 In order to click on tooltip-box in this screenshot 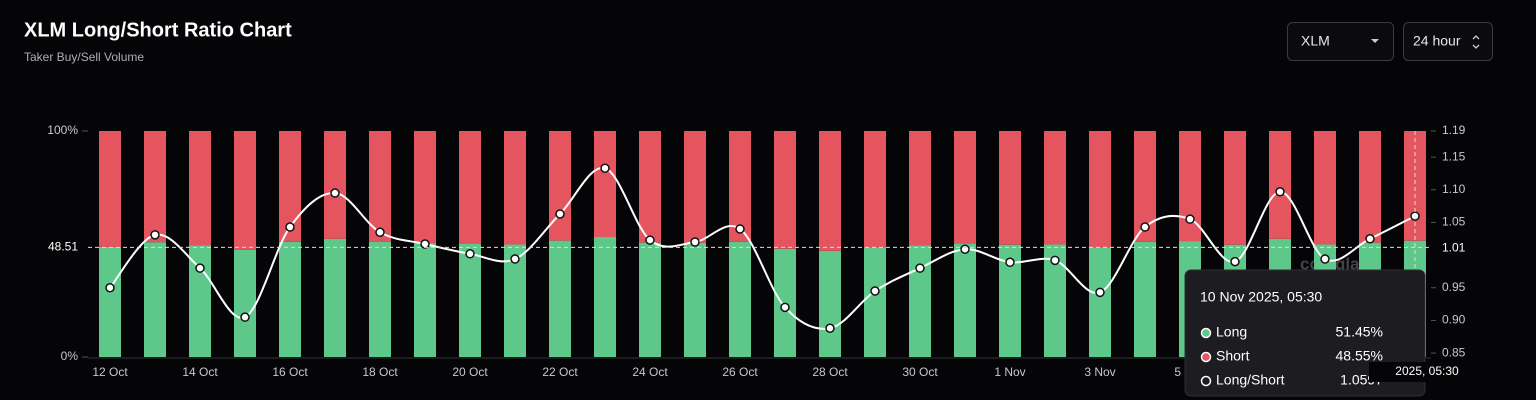, I will do `click(1305, 333)`.